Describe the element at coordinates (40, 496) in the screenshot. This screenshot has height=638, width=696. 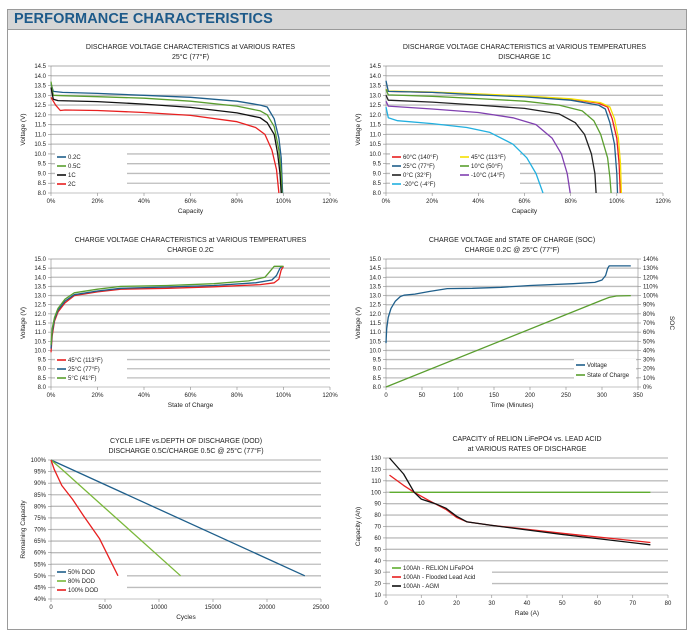
I see `y-tick-label: 85%` at that location.